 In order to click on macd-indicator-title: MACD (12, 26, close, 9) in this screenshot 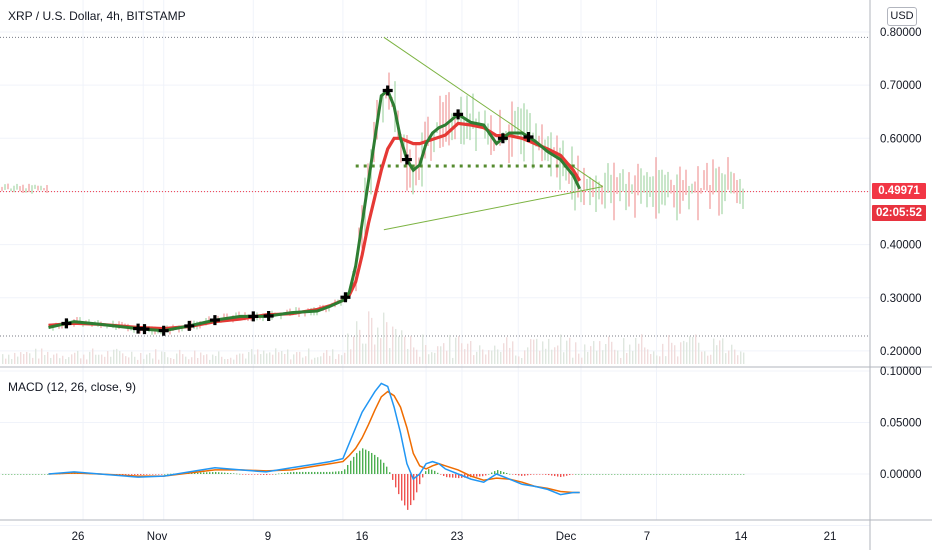, I will do `click(72, 387)`.